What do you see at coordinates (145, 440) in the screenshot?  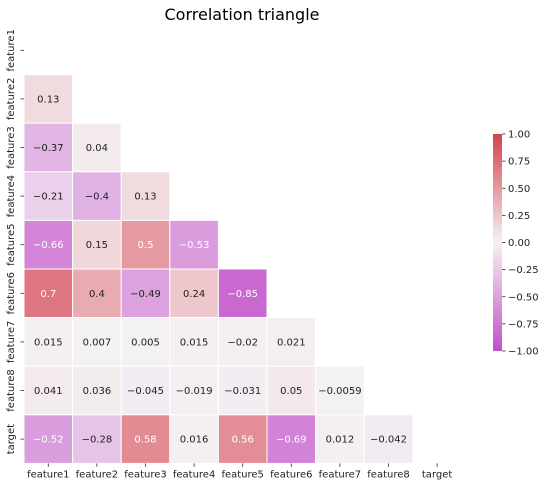 I see `cell-label-target-feature3: 0.58` at bounding box center [145, 440].